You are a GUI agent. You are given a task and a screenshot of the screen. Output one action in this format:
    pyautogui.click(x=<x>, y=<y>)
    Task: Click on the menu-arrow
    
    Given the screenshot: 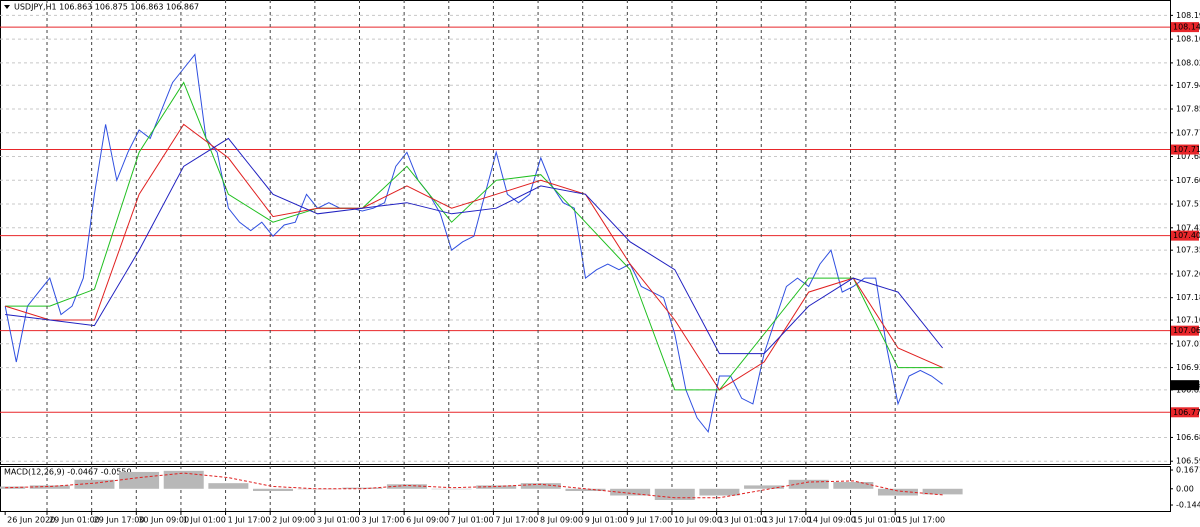 What is the action you would take?
    pyautogui.click(x=7, y=7)
    